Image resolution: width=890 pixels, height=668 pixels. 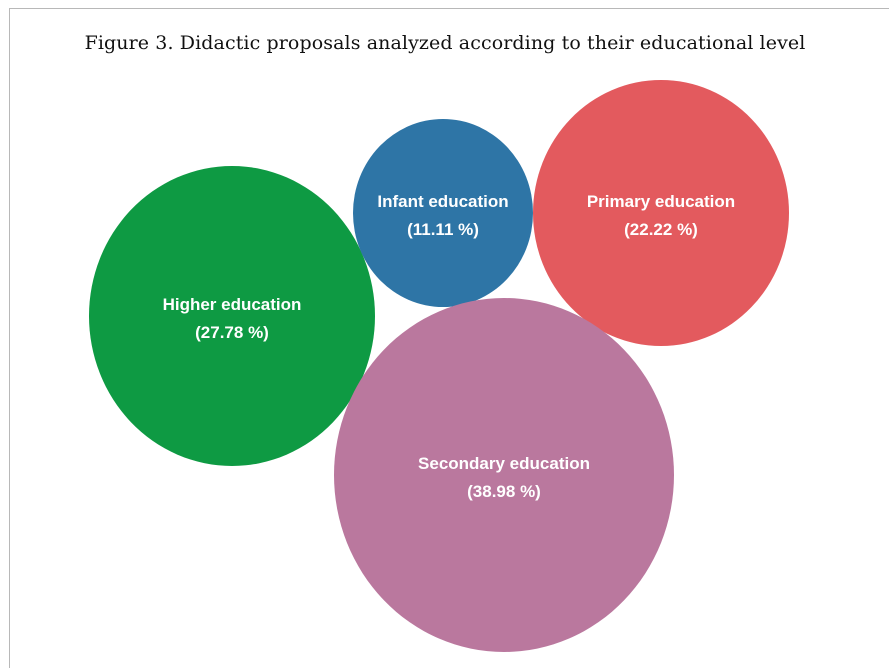 I want to click on bubble-label-secondary-education: Secondary education, so click(x=504, y=463).